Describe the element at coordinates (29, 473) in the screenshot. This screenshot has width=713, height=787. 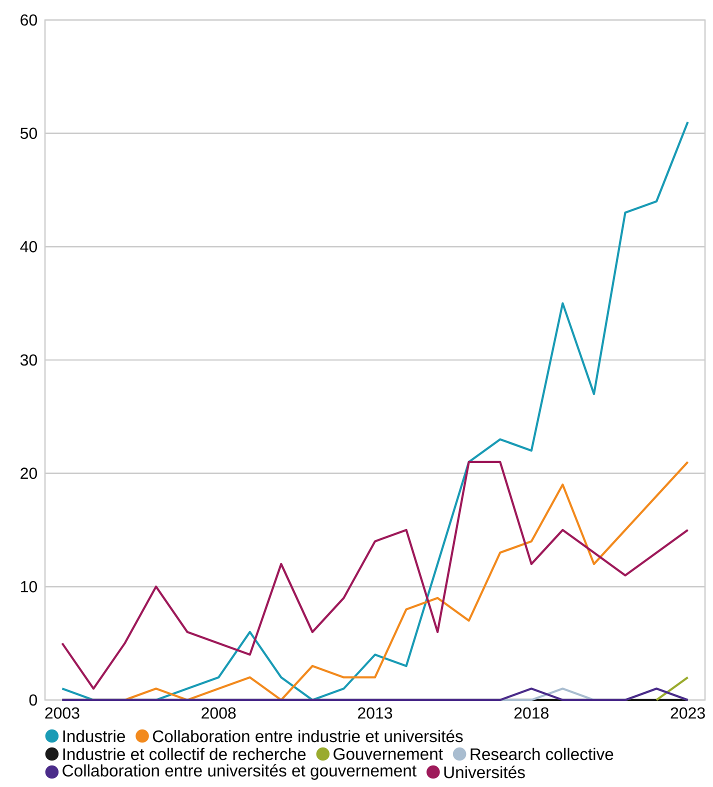
I see `y-tick-label: 20` at that location.